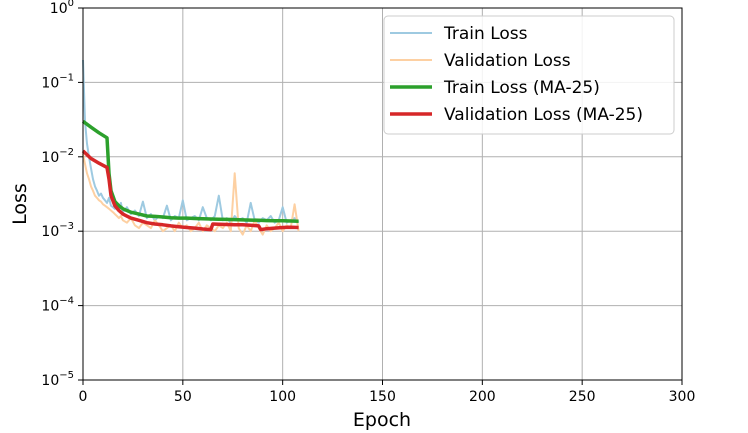 This screenshot has width=748, height=433. Describe the element at coordinates (485, 34) in the screenshot. I see `legend-label: Train Loss` at that location.